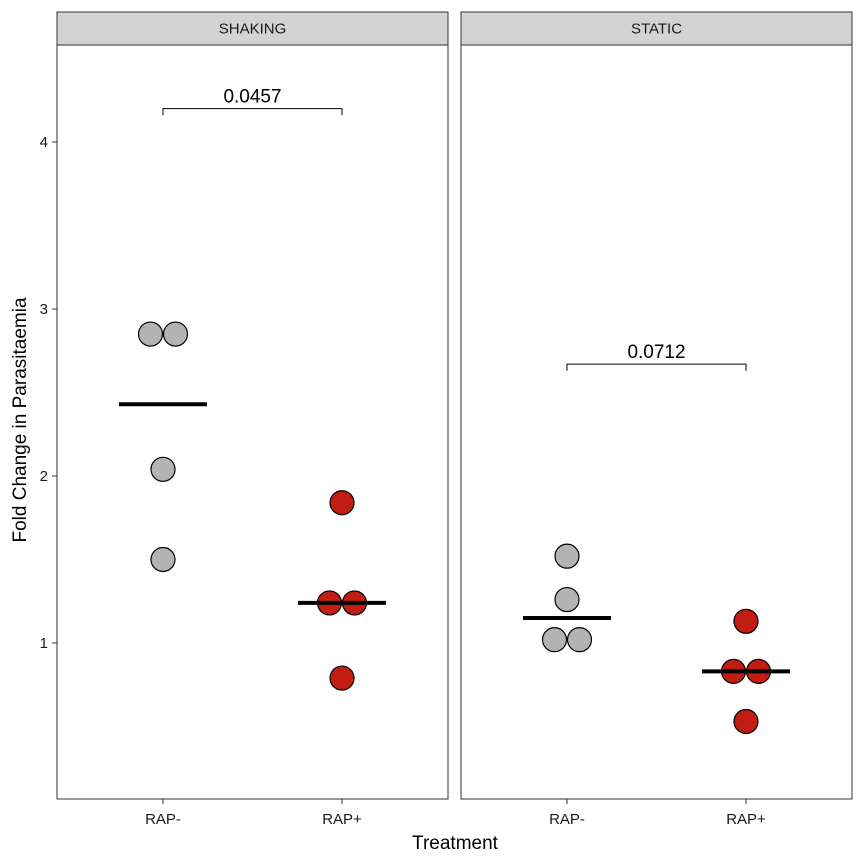 The image size is (864, 864). Describe the element at coordinates (44, 309) in the screenshot. I see `y-tick-label: 3` at that location.